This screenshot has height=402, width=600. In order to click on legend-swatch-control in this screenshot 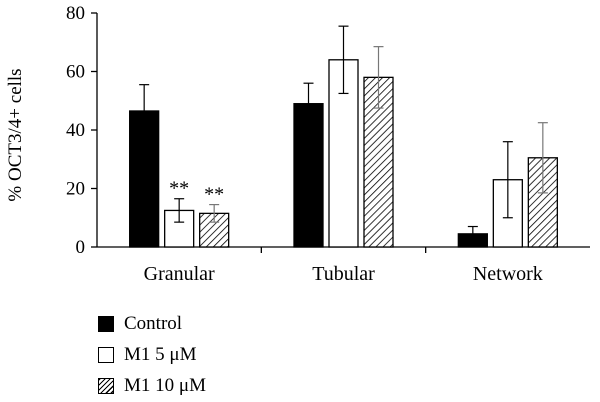, I will do `click(106, 323)`.